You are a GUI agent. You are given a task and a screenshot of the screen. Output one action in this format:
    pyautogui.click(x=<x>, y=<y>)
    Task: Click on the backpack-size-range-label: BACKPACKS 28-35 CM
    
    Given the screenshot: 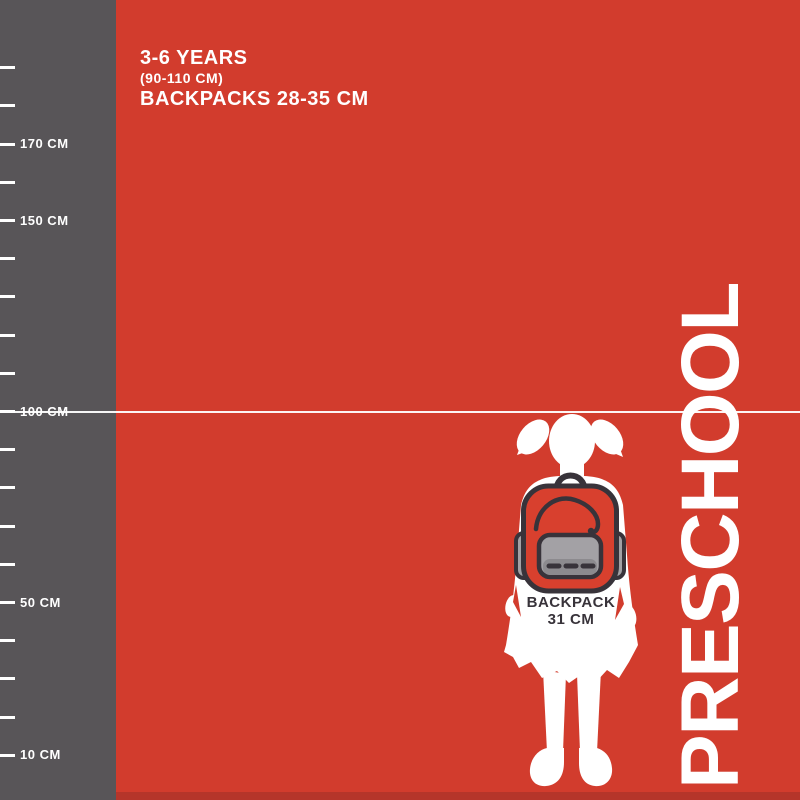 What is the action you would take?
    pyautogui.click(x=254, y=99)
    